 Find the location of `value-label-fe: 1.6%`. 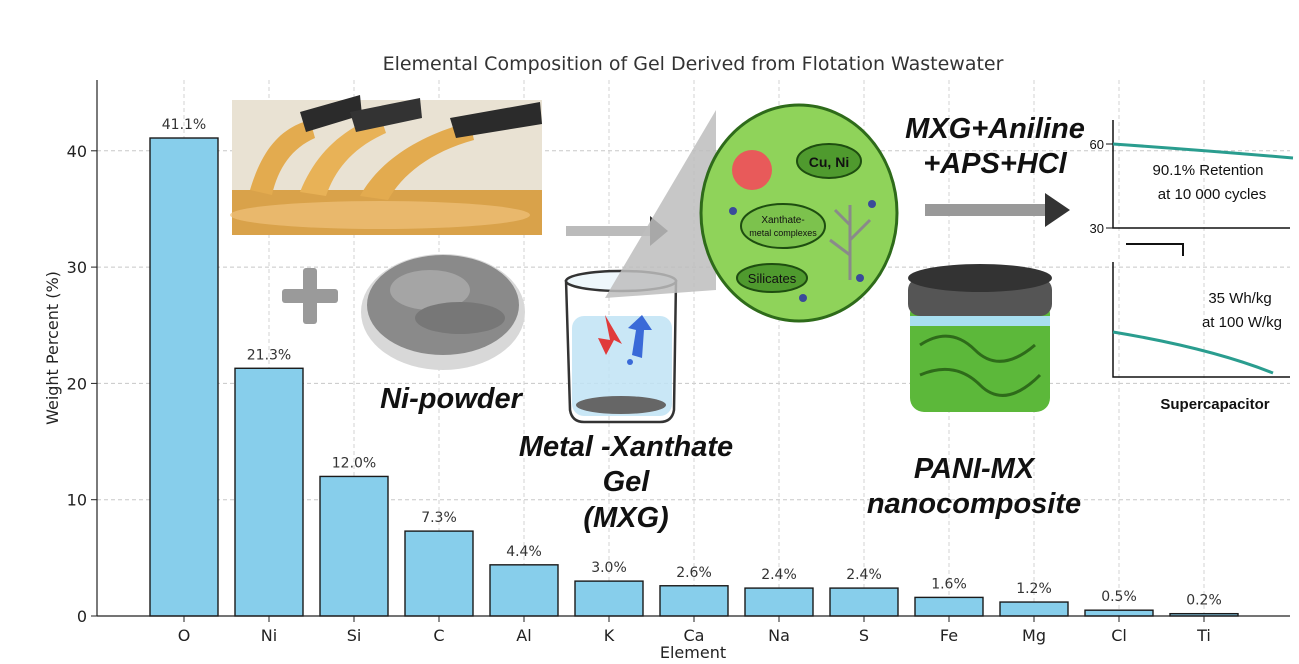

value-label-fe: 1.6% is located at coordinates (949, 584).